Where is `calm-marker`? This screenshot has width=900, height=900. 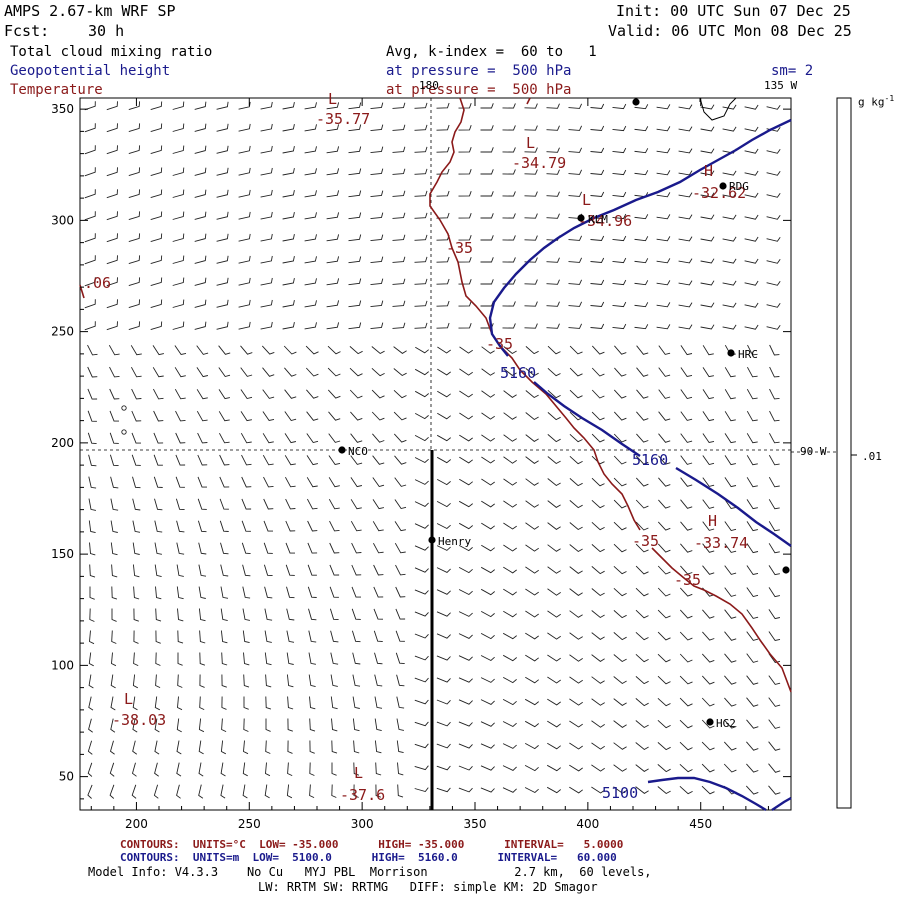
calm-marker is located at coordinates (124, 432).